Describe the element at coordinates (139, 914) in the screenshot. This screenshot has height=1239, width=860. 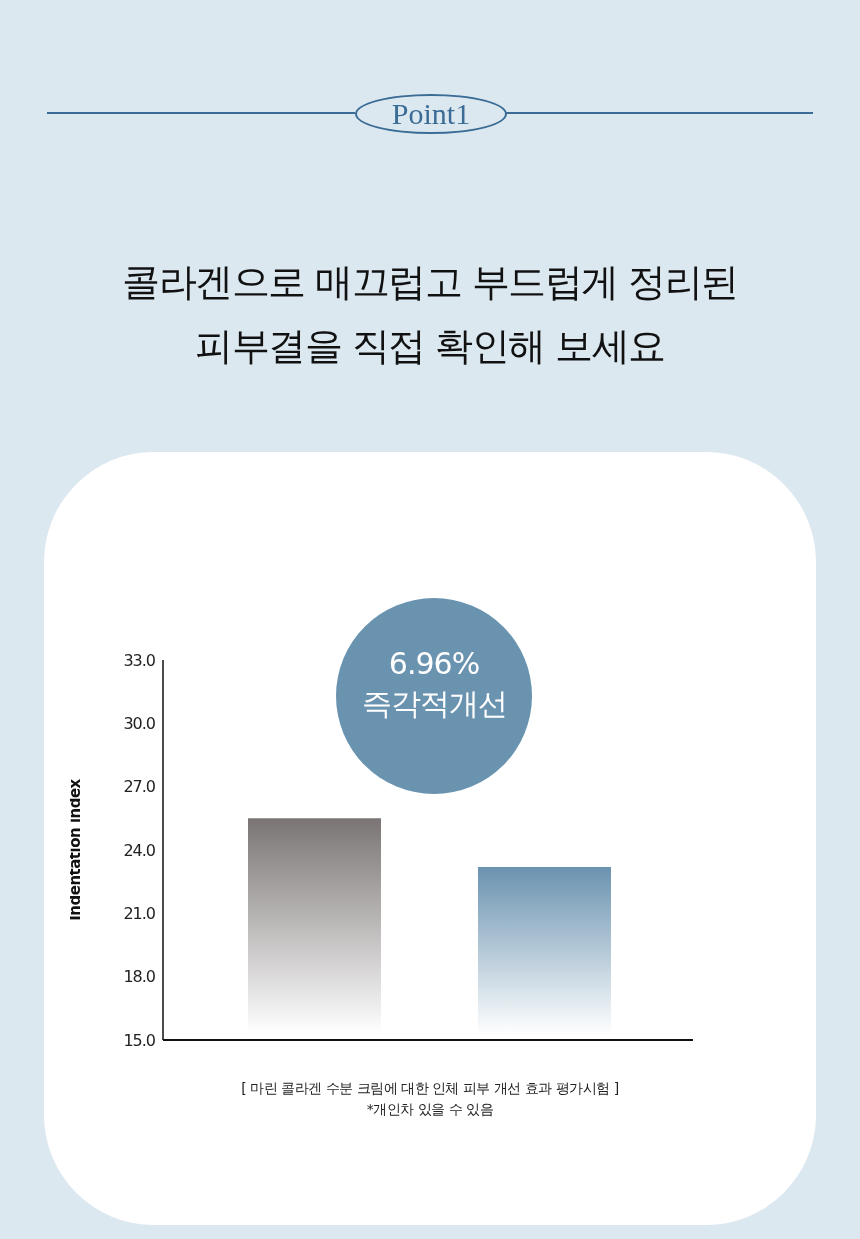
I see `y-tick-label: 21.0` at that location.